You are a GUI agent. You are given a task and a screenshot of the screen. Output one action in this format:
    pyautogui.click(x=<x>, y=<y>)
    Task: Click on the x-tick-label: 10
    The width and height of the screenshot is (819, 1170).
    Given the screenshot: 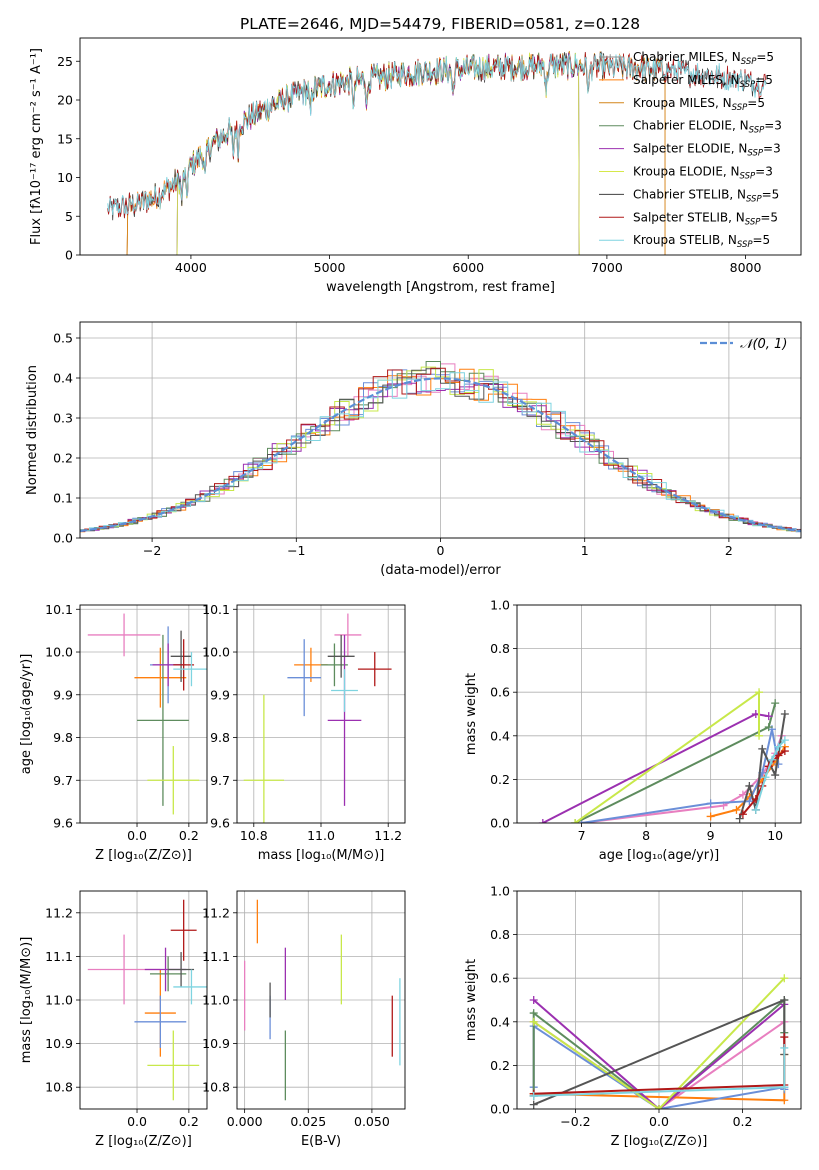 What is the action you would take?
    pyautogui.click(x=775, y=835)
    